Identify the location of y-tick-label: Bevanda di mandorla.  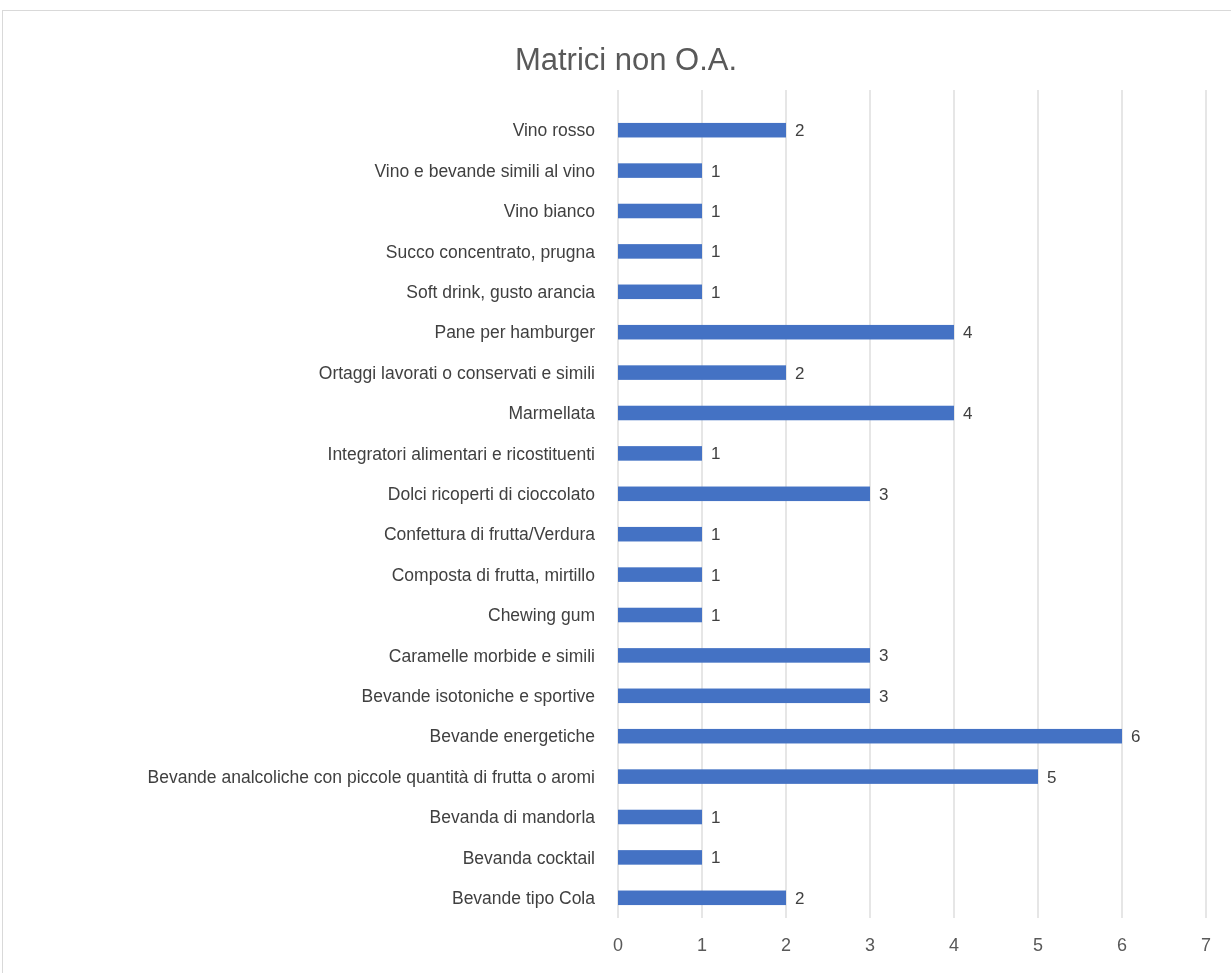
(512, 817).